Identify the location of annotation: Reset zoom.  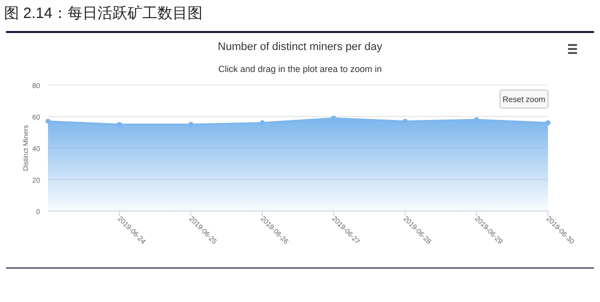
(524, 99).